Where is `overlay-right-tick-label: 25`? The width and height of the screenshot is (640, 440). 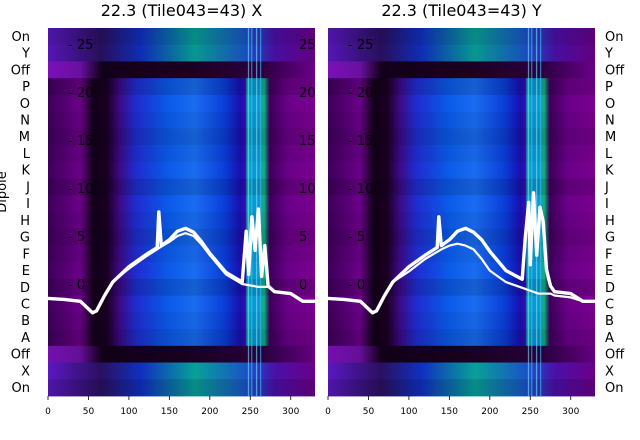 overlay-right-tick-label: 25 is located at coordinates (307, 45).